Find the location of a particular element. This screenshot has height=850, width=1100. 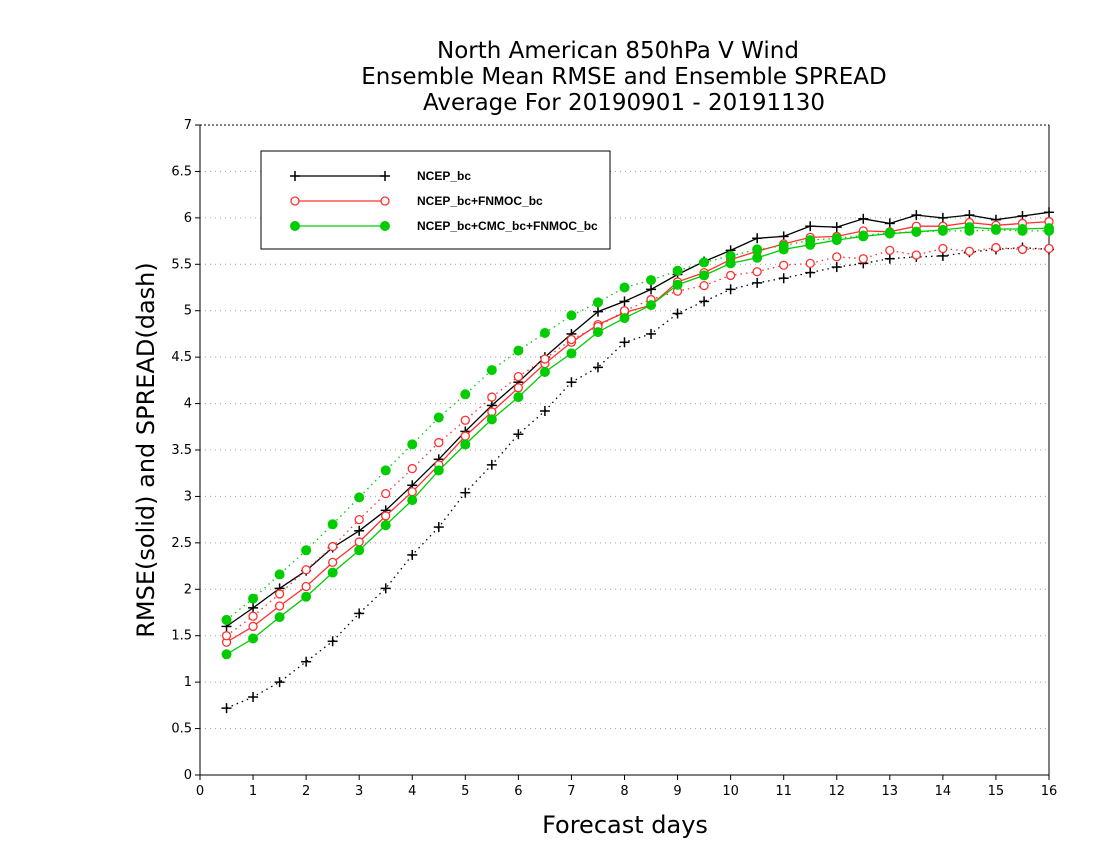

x-tick-label-13: 13 is located at coordinates (890, 791).